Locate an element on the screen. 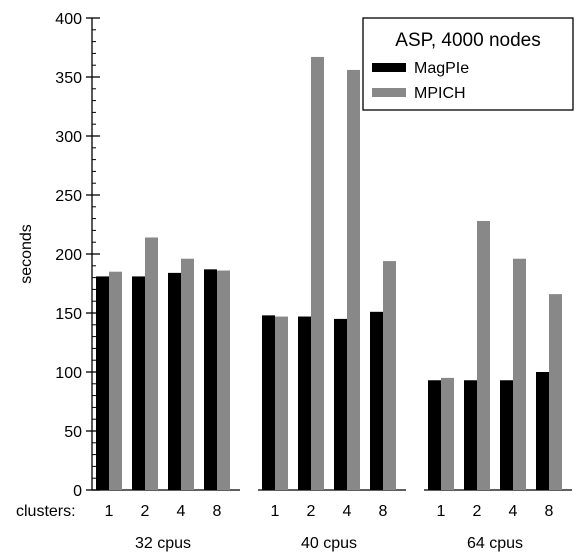 The width and height of the screenshot is (578, 553). legend-label-mpich: MPICH is located at coordinates (440, 93).